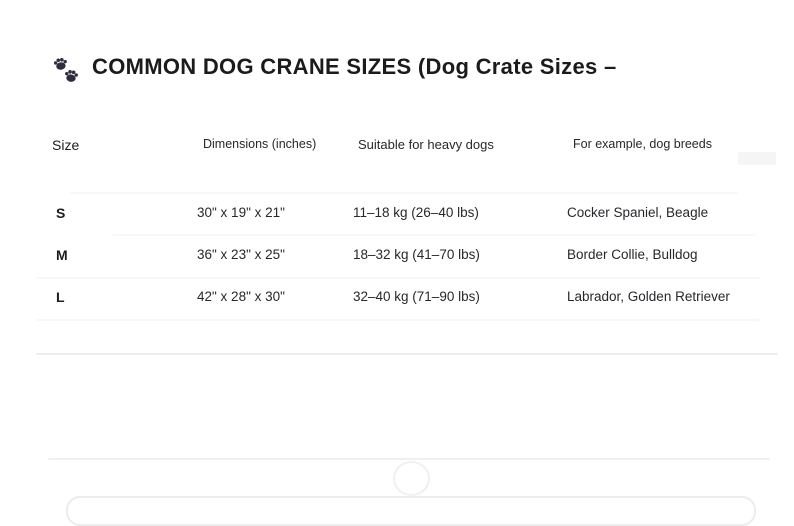 This screenshot has width=794, height=526. What do you see at coordinates (632, 254) in the screenshot?
I see `cell-breeds: Border Collie, Bulldog` at bounding box center [632, 254].